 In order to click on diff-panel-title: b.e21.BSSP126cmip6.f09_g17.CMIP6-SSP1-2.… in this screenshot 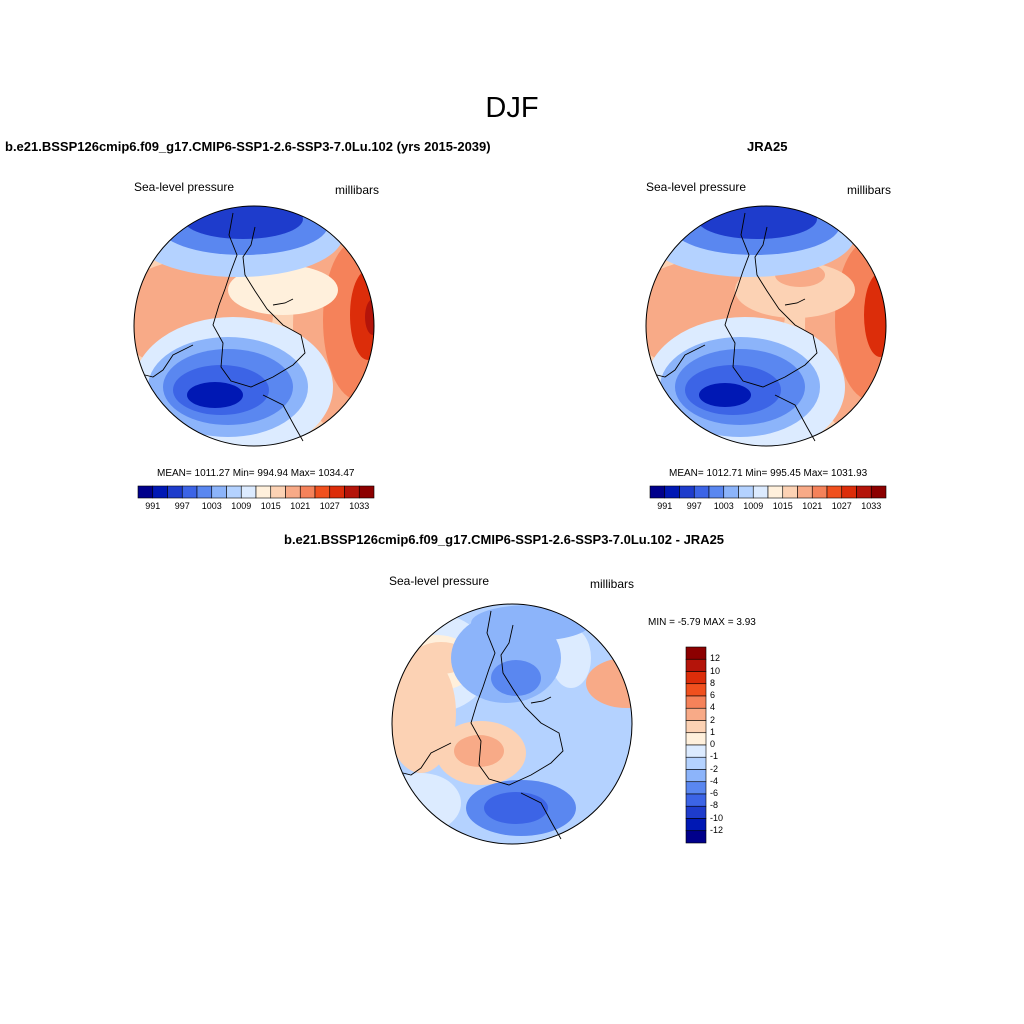, I will do `click(504, 539)`.